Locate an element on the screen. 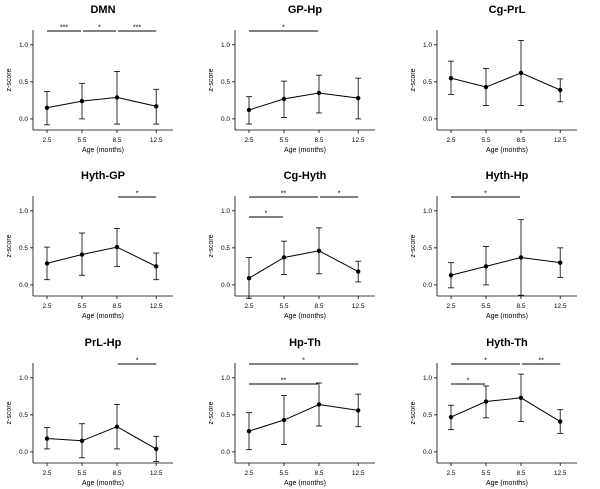 This screenshot has width=600, height=489. panel-title: Hyth-Hp is located at coordinates (507, 176).